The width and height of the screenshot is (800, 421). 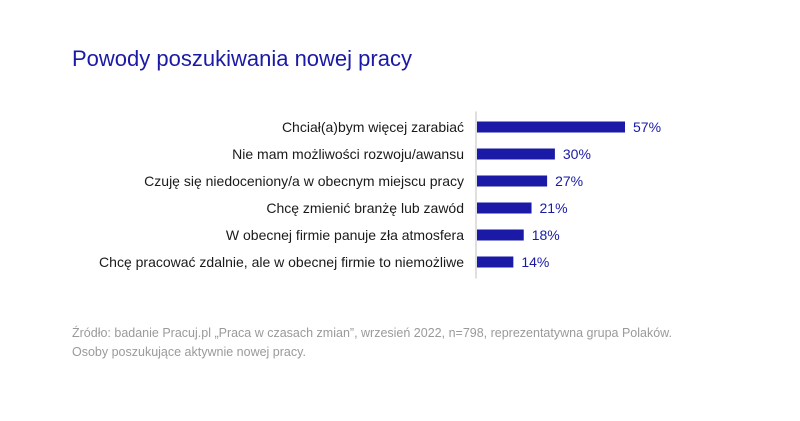 What do you see at coordinates (577, 154) in the screenshot?
I see `value-label: 30%` at bounding box center [577, 154].